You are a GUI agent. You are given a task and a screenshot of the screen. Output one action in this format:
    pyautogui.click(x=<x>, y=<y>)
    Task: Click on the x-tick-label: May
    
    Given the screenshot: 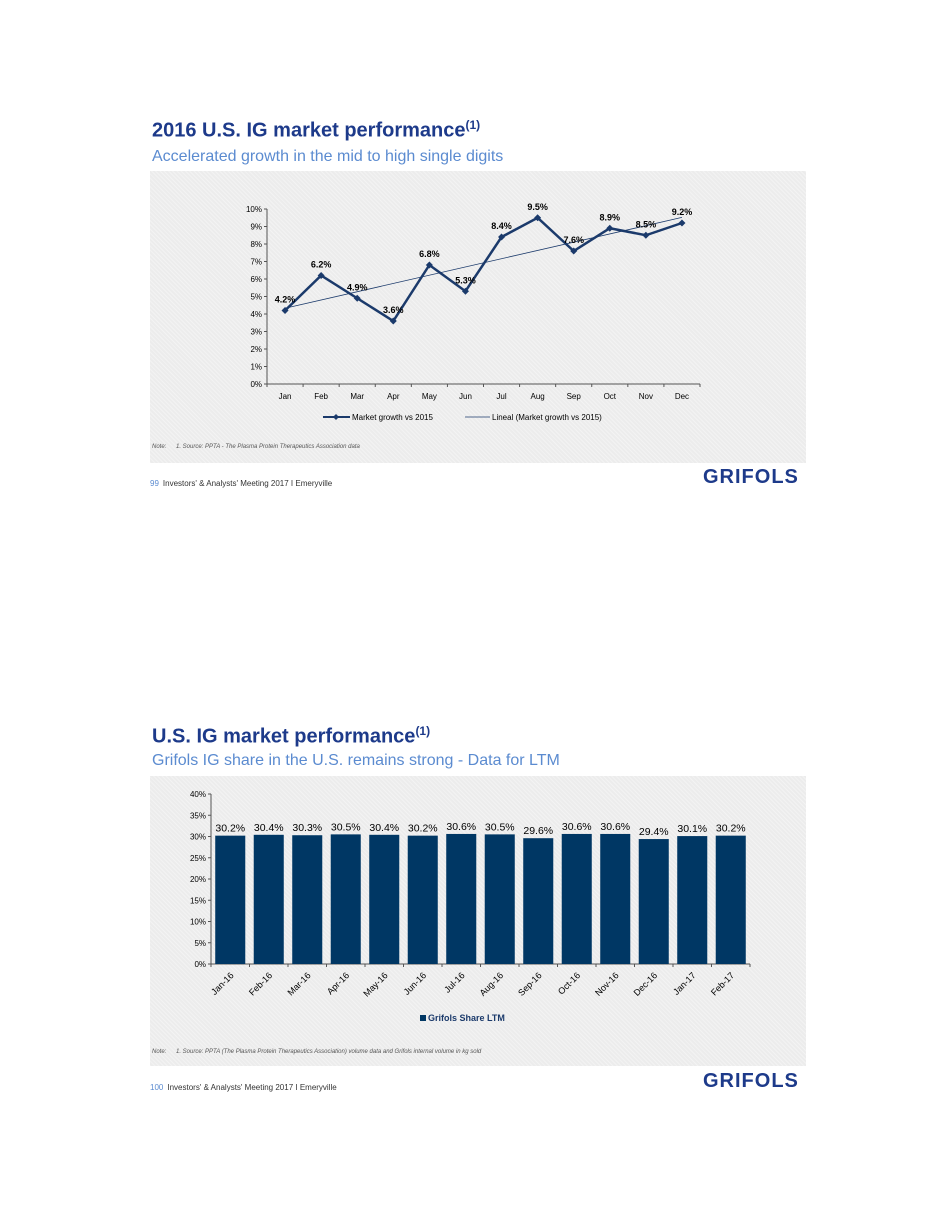 What is the action you would take?
    pyautogui.click(x=429, y=396)
    